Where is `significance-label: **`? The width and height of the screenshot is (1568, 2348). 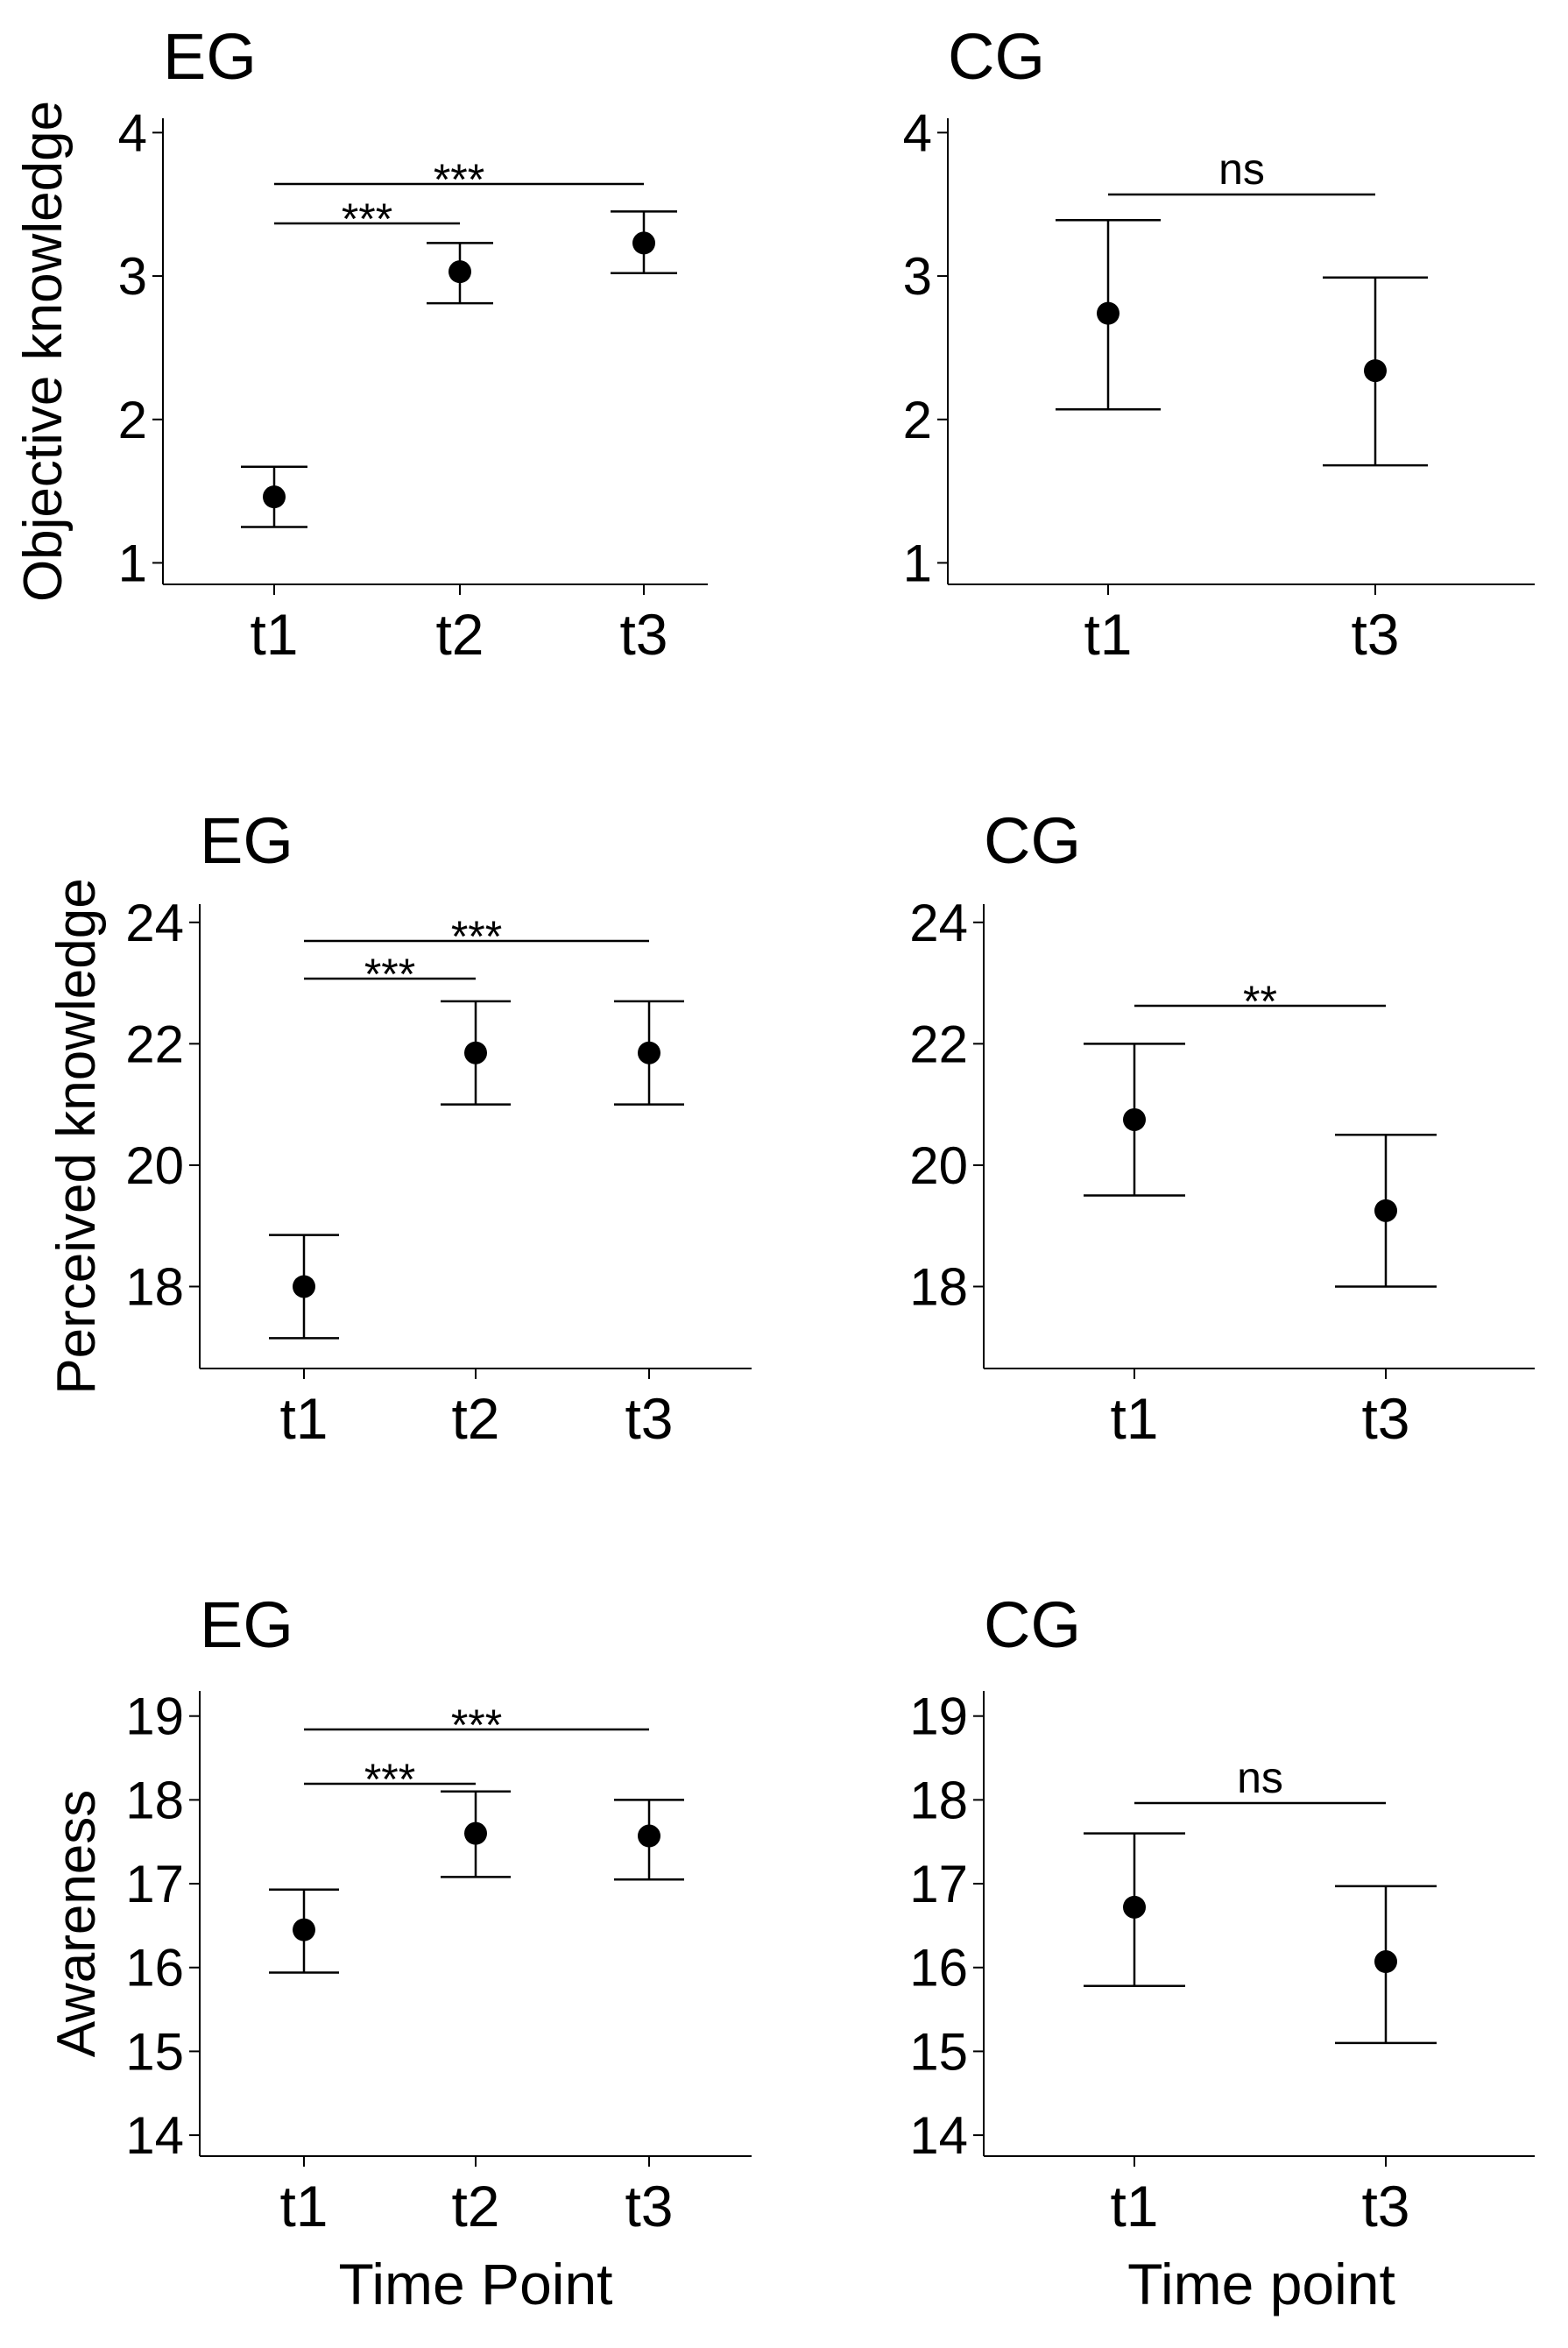 significance-label: ** is located at coordinates (1260, 1002).